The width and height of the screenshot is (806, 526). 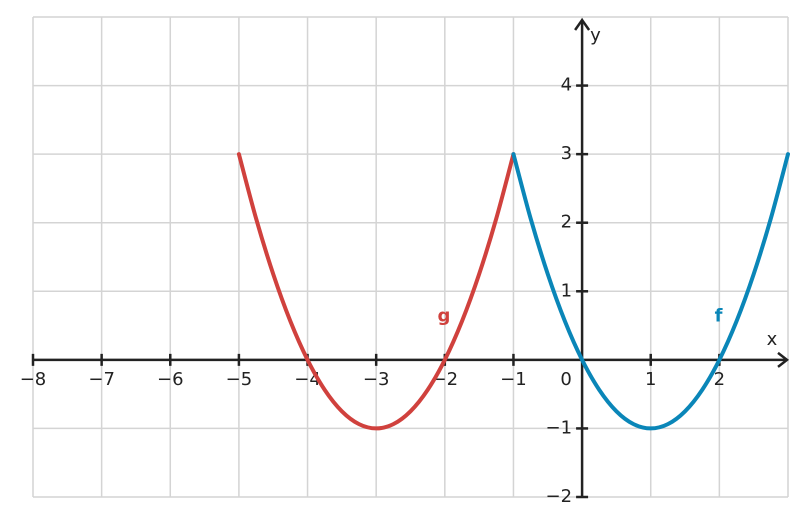 I want to click on y-tick-label: 2, so click(x=566, y=222).